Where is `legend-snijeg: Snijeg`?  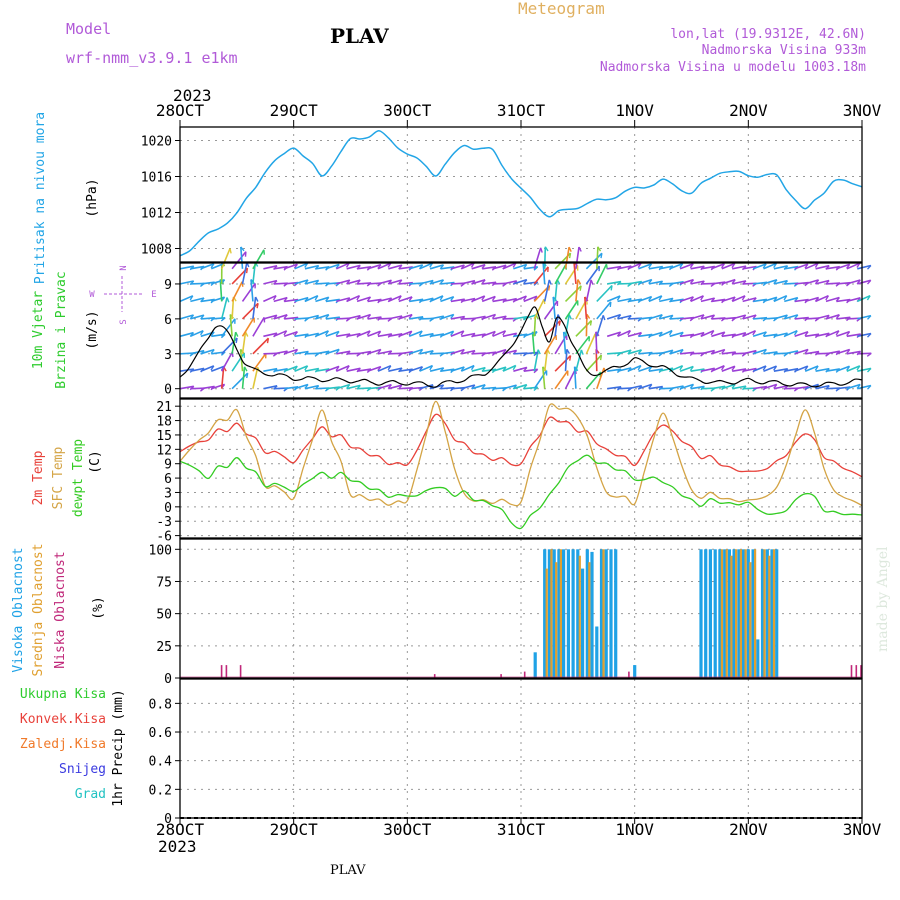
legend-snijeg: Snijeg is located at coordinates (82, 769).